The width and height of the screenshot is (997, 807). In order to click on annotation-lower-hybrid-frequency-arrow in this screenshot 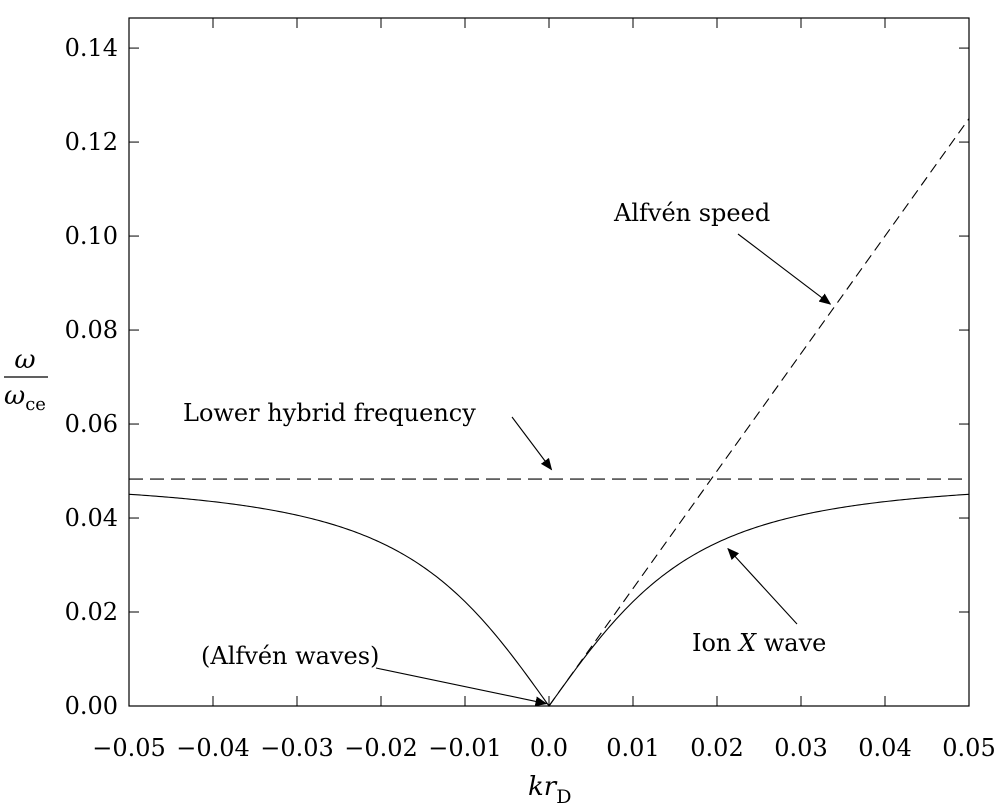, I will do `click(532, 443)`.